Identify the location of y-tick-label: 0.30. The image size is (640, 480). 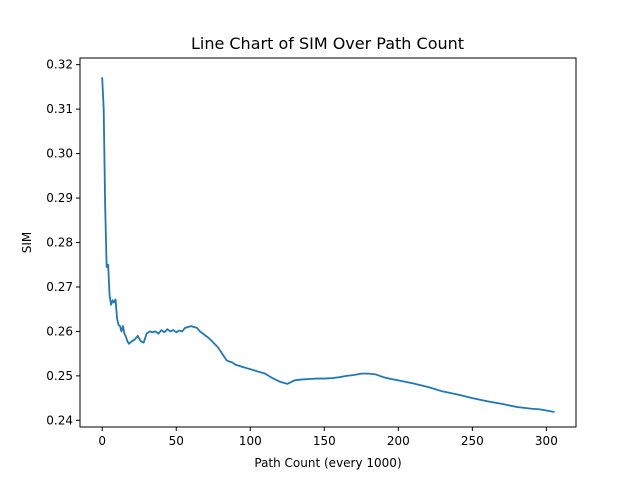
(59, 154).